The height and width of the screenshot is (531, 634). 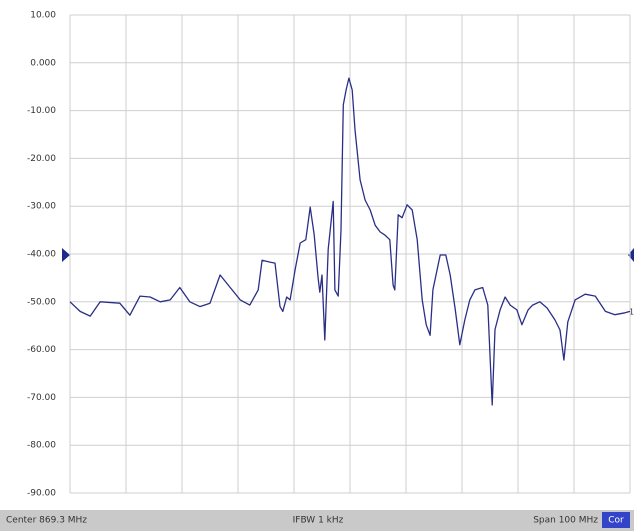 What do you see at coordinates (46, 521) in the screenshot?
I see `footer-center: Center 869.3 MHz` at bounding box center [46, 521].